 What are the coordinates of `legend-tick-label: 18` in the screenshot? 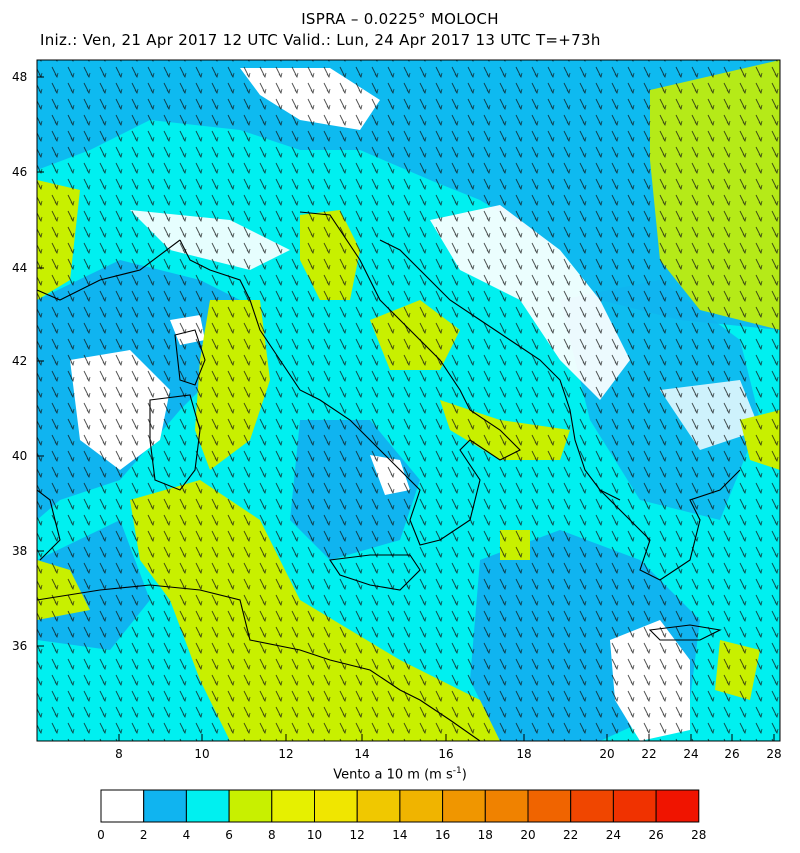 It's located at (485, 835).